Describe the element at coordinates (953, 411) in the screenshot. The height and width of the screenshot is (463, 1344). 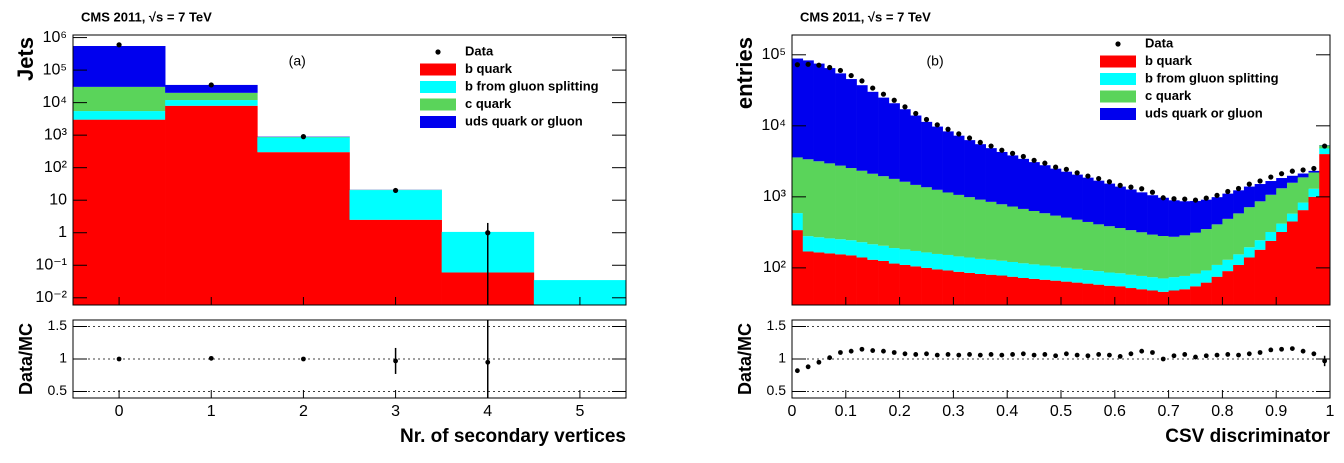
I see `x-tick-label: 0.3` at that location.